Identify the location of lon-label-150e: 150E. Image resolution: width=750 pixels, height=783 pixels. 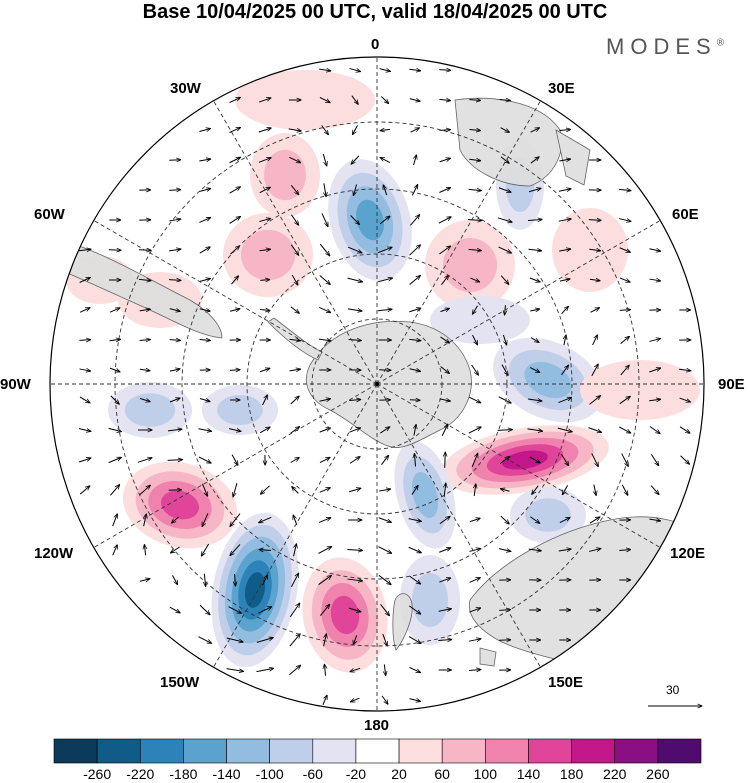
(566, 682).